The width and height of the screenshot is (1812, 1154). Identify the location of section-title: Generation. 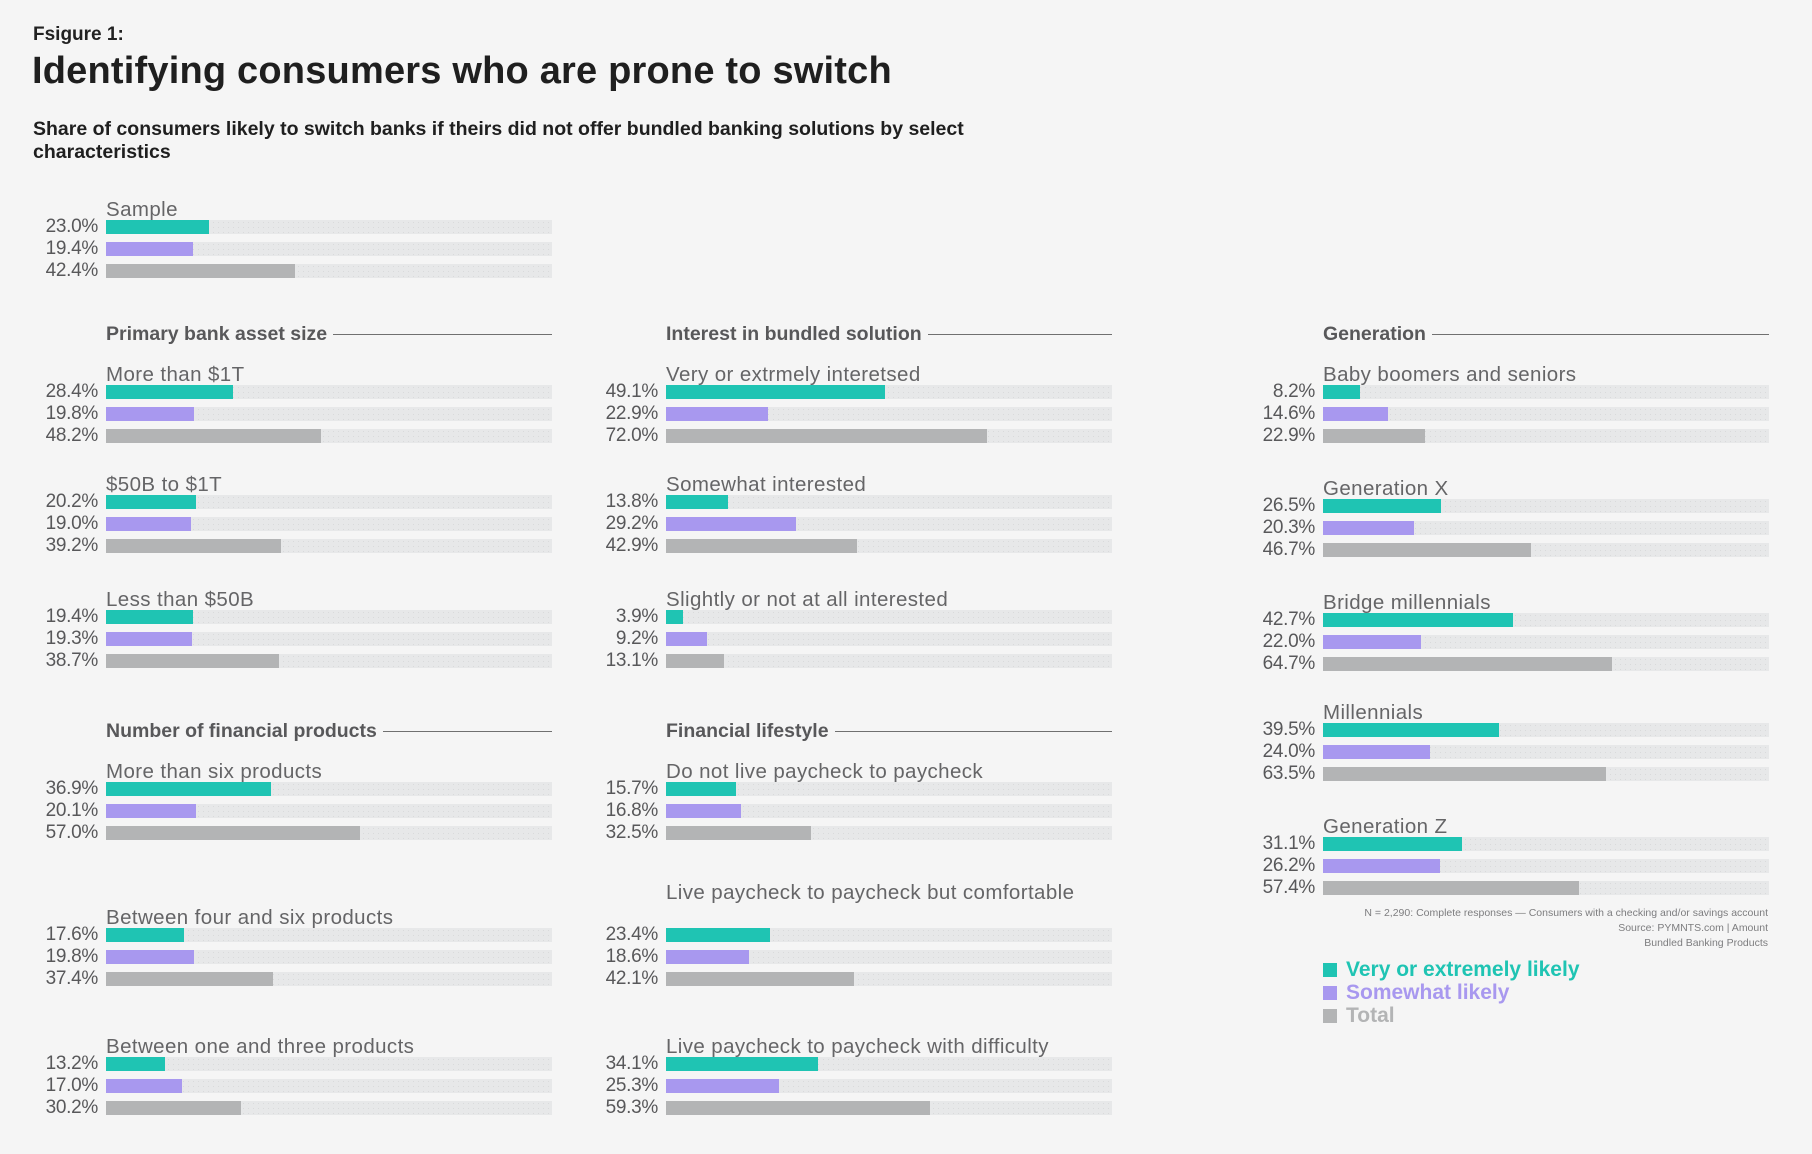
(1374, 334).